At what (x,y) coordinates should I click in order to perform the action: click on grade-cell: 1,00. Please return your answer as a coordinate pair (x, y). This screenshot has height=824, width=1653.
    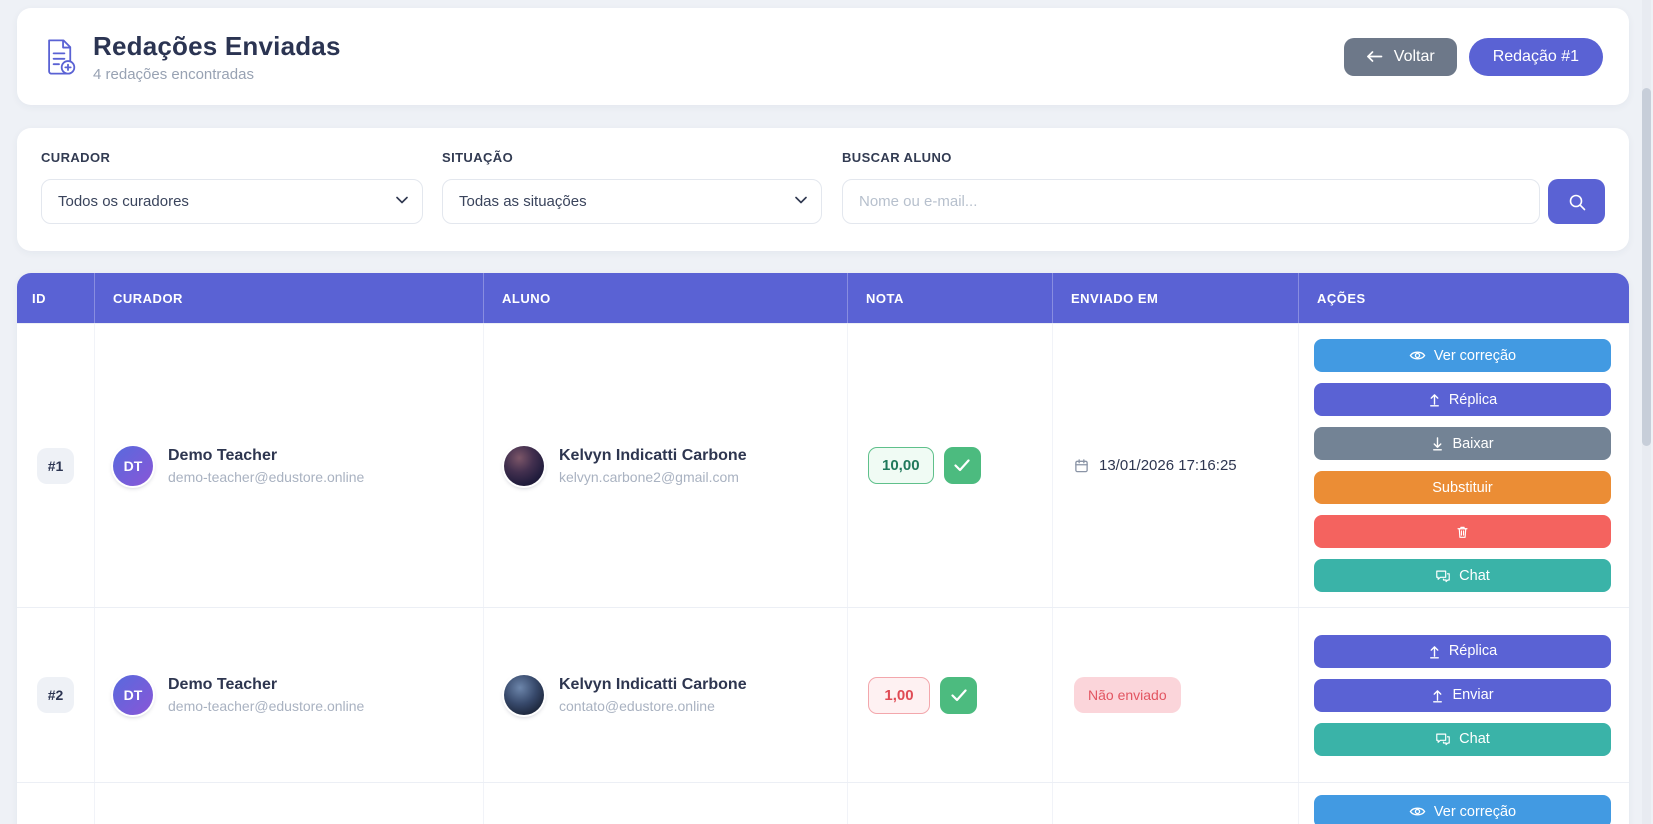
    Looking at the image, I should click on (949, 695).